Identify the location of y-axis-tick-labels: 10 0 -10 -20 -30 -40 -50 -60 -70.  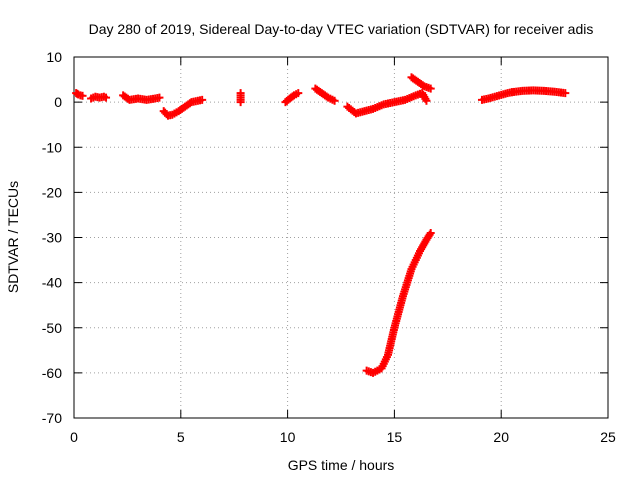
(52, 237).